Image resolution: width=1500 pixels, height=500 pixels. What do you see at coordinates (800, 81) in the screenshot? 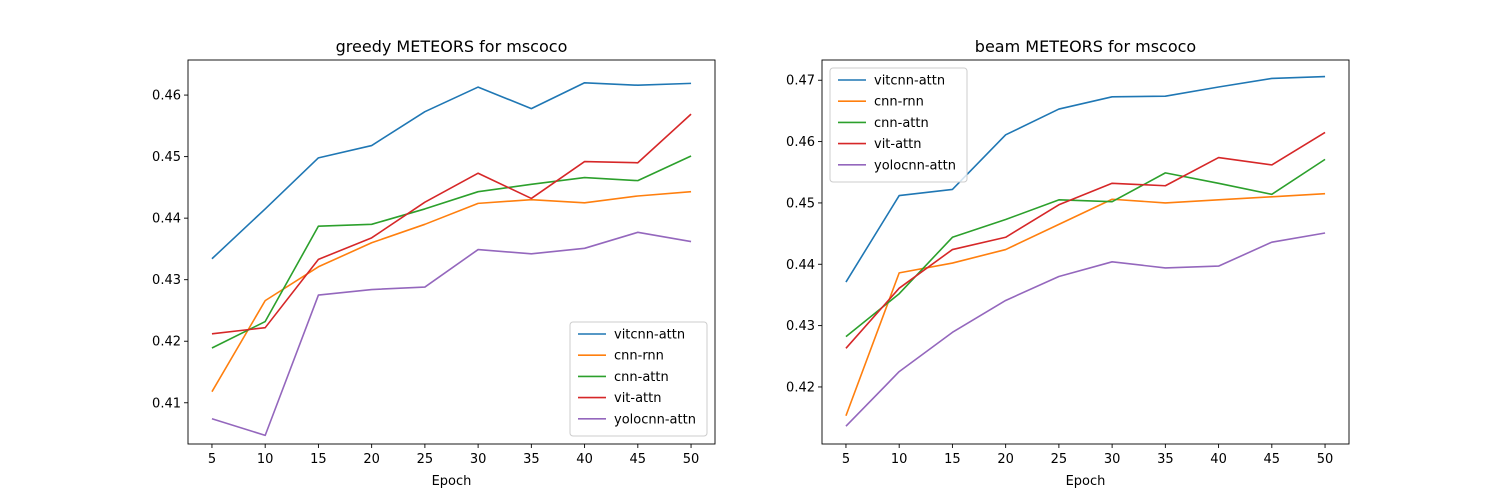
I see `y-tick-label: 0.47` at bounding box center [800, 81].